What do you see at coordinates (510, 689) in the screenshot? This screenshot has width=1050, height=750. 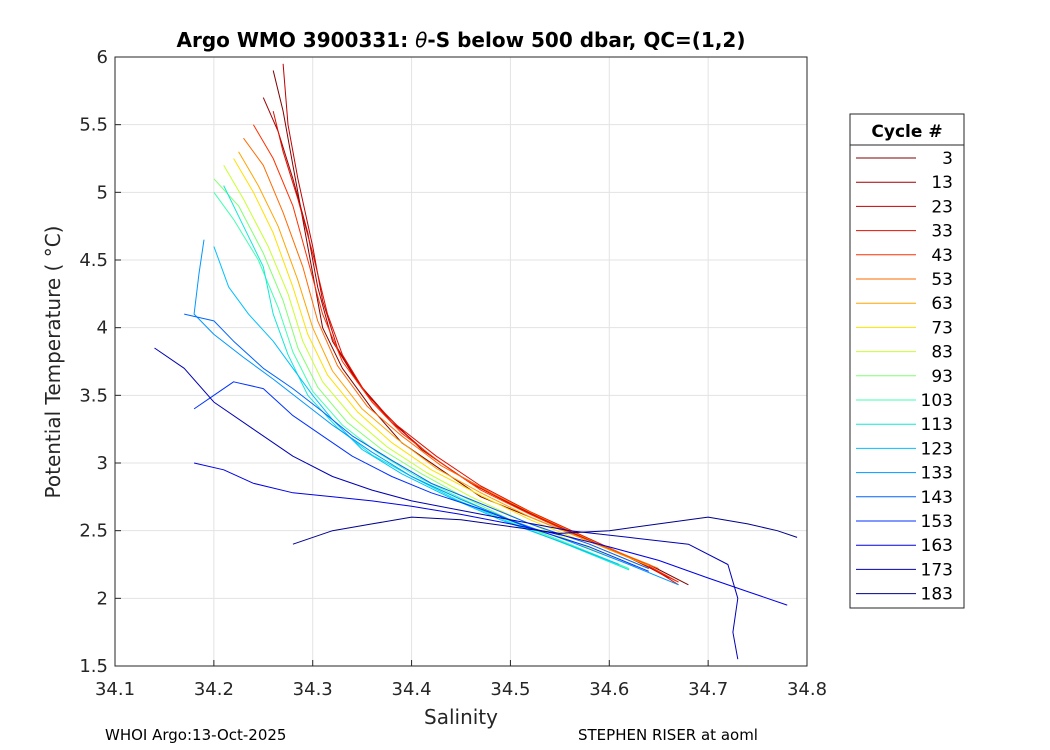 I see `x-tick-label: 34.5` at bounding box center [510, 689].